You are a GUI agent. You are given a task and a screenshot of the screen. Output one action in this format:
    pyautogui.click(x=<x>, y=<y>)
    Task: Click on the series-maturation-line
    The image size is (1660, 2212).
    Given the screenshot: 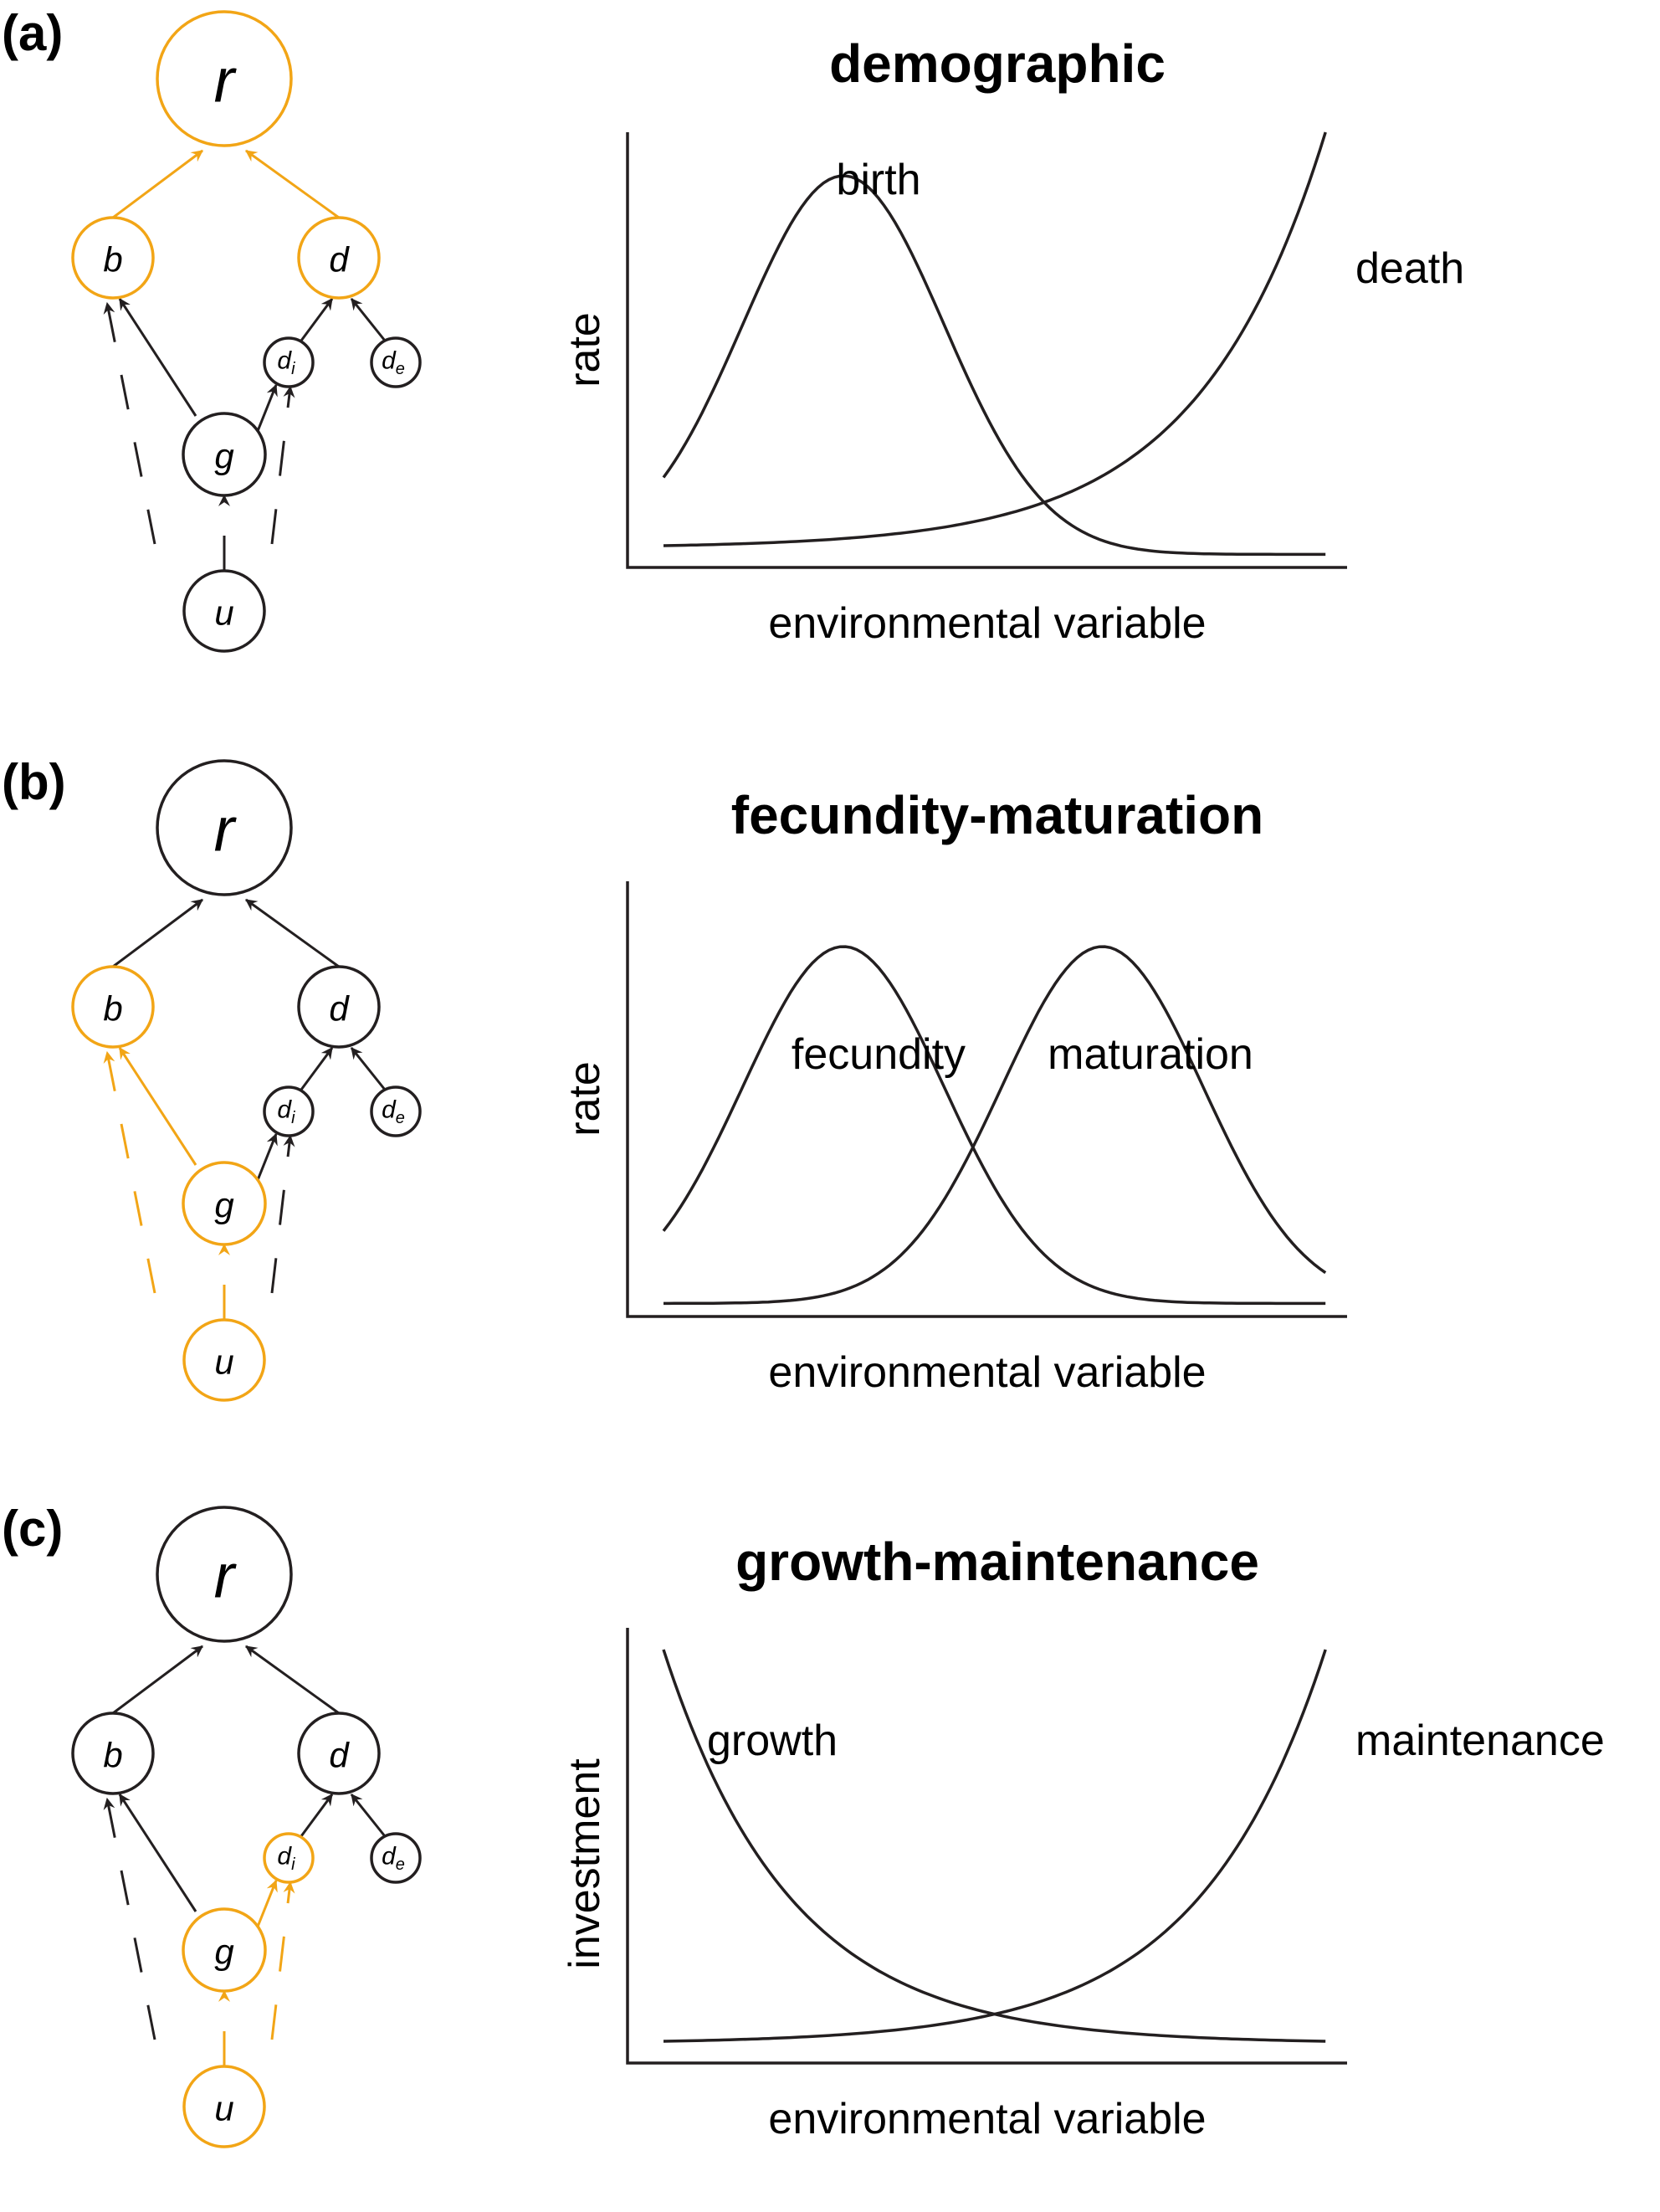 What is the action you would take?
    pyautogui.click(x=995, y=1125)
    